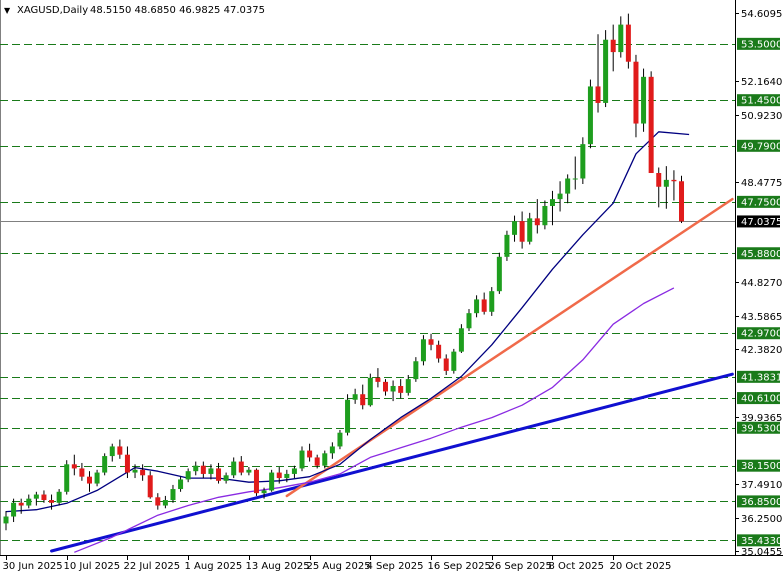 The height and width of the screenshot is (581, 783). What do you see at coordinates (214, 566) in the screenshot?
I see `time-tick-label: 1 Aug 2025` at bounding box center [214, 566].